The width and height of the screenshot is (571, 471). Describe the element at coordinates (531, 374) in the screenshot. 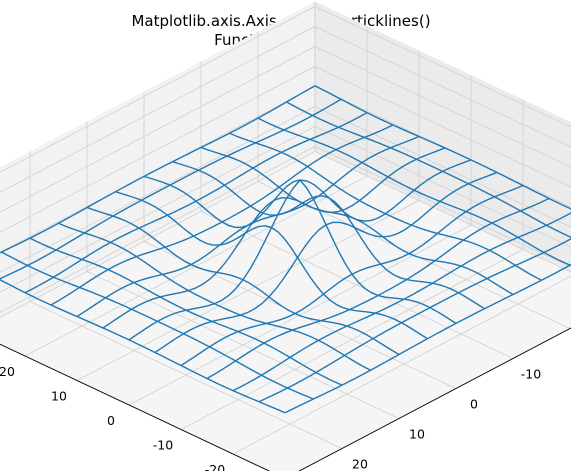

I see `y-tick-label: -10` at that location.